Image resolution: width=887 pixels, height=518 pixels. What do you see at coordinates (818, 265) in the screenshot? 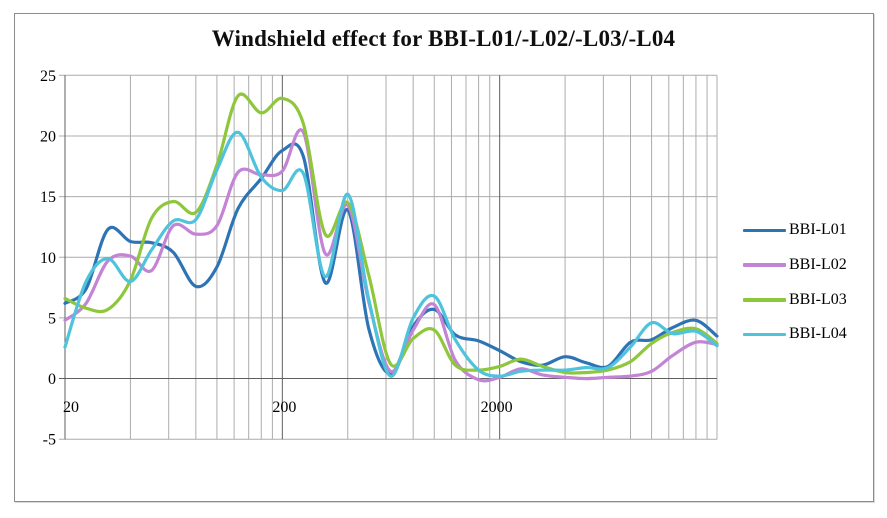
I see `legend-label: BBI-L02` at bounding box center [818, 265].